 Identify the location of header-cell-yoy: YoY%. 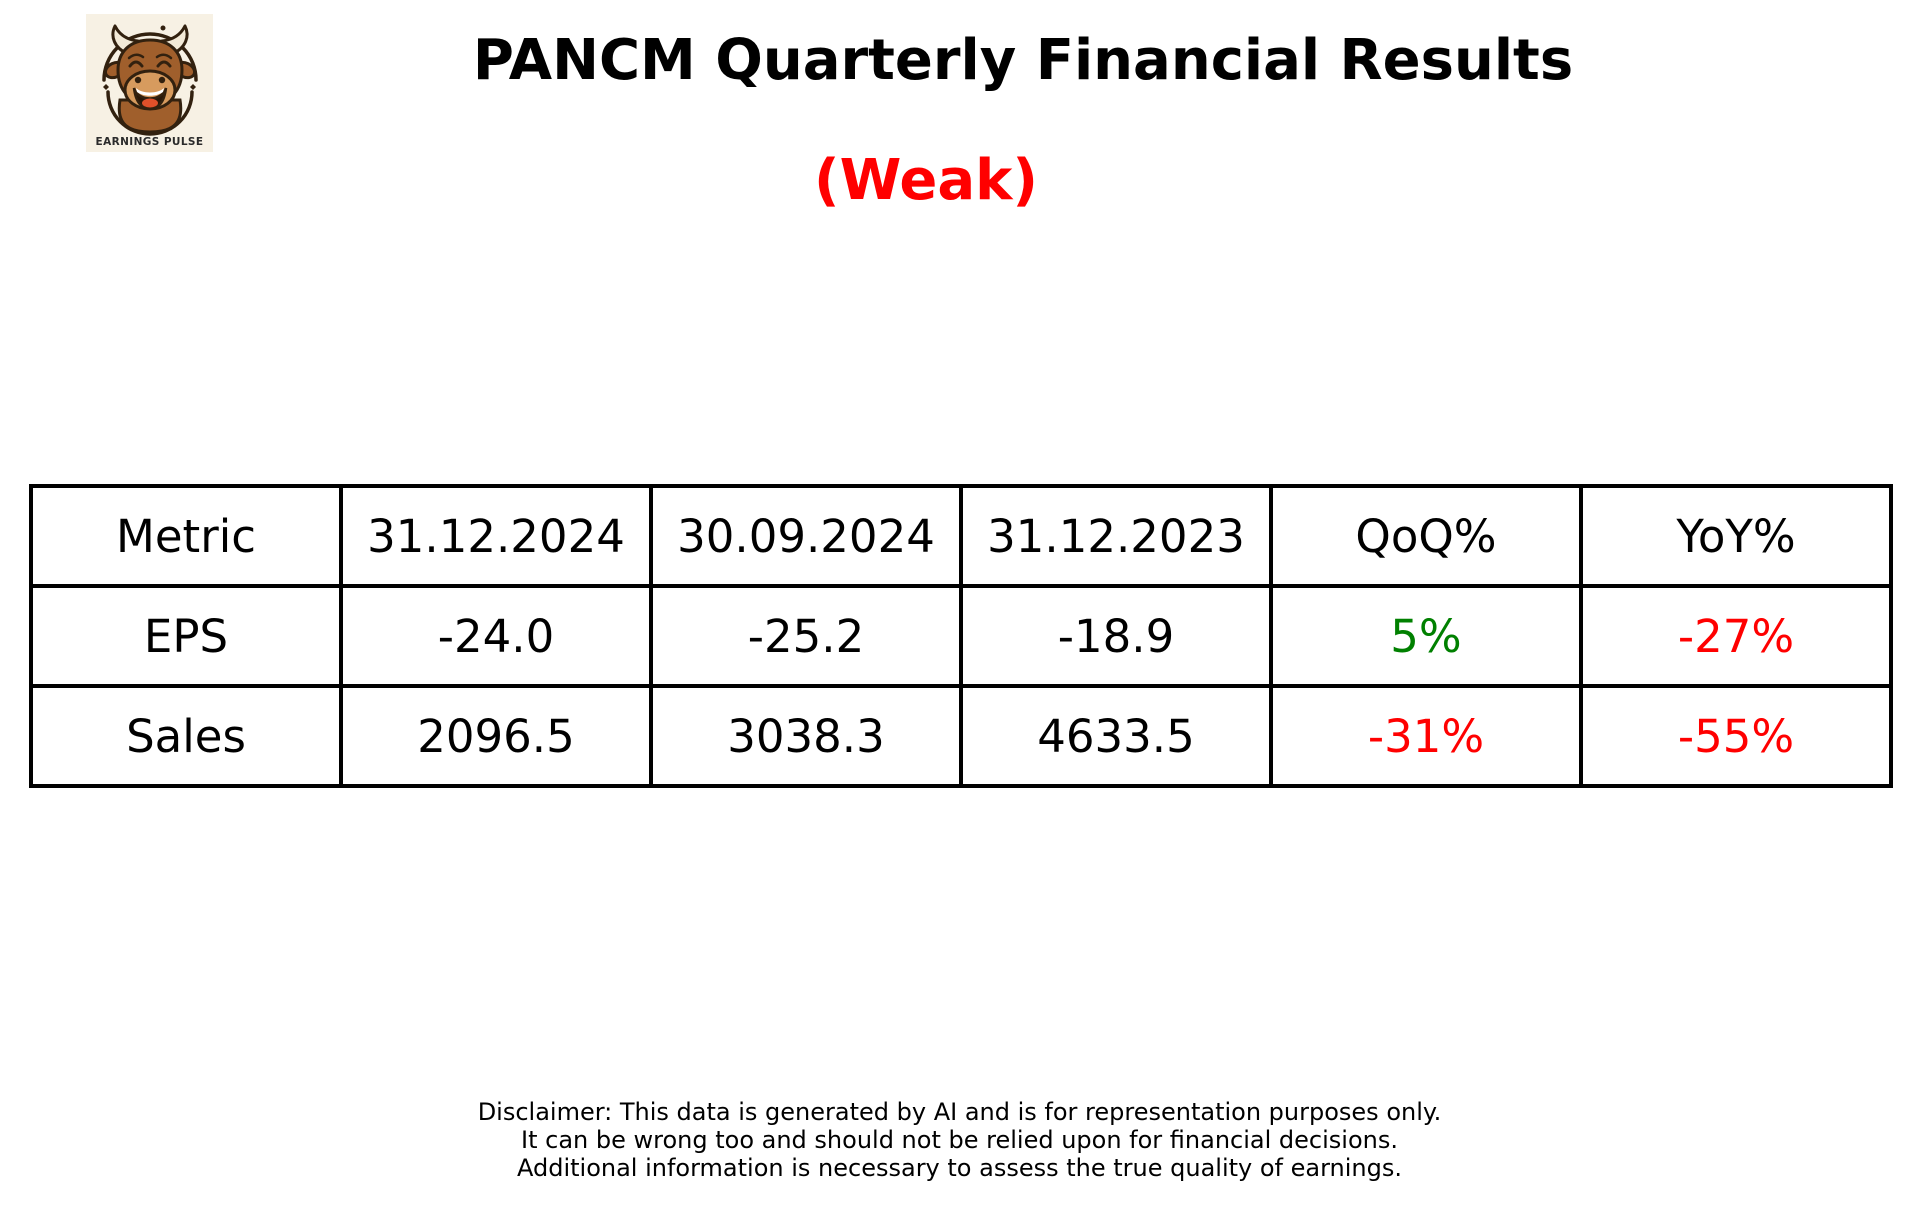
(1736, 536).